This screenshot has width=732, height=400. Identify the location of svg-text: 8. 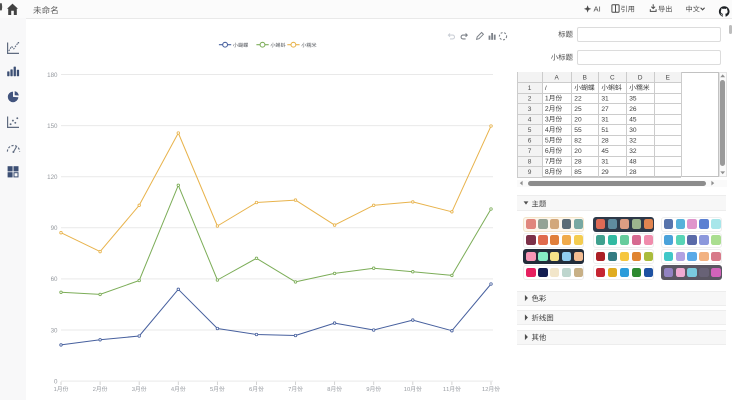
(530, 161).